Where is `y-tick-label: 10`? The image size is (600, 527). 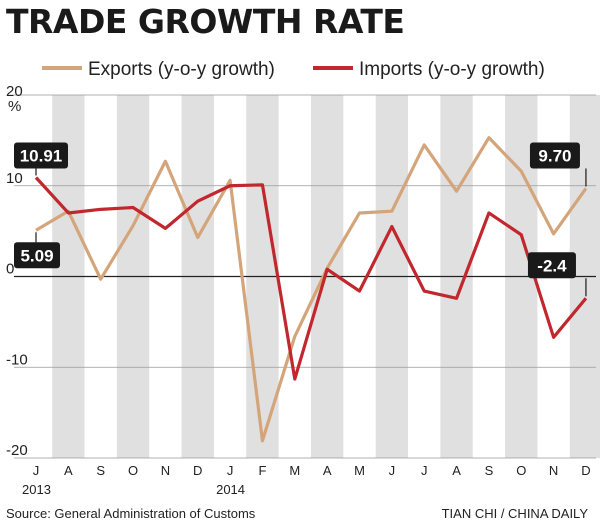 y-tick-label: 10 is located at coordinates (14, 178).